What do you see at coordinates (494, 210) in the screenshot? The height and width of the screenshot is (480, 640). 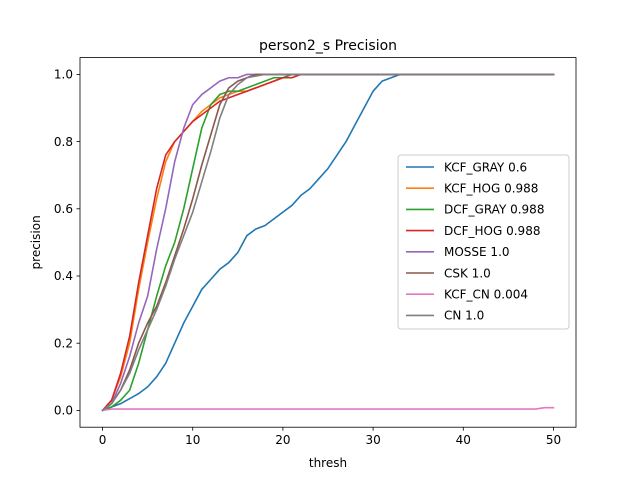 I see `legend-label: DCF_GRAY 0.988` at bounding box center [494, 210].